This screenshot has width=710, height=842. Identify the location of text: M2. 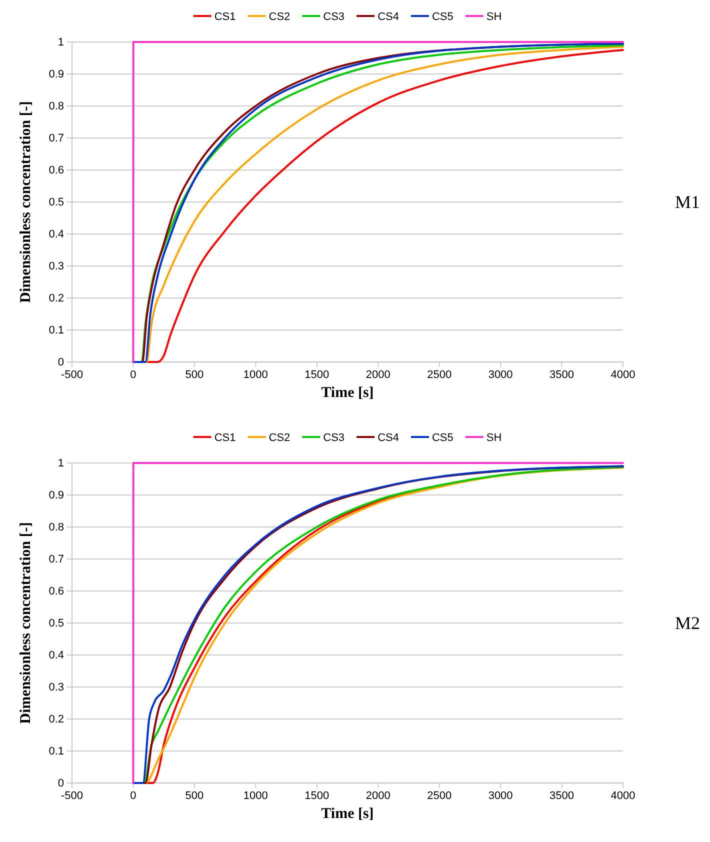
(687, 623).